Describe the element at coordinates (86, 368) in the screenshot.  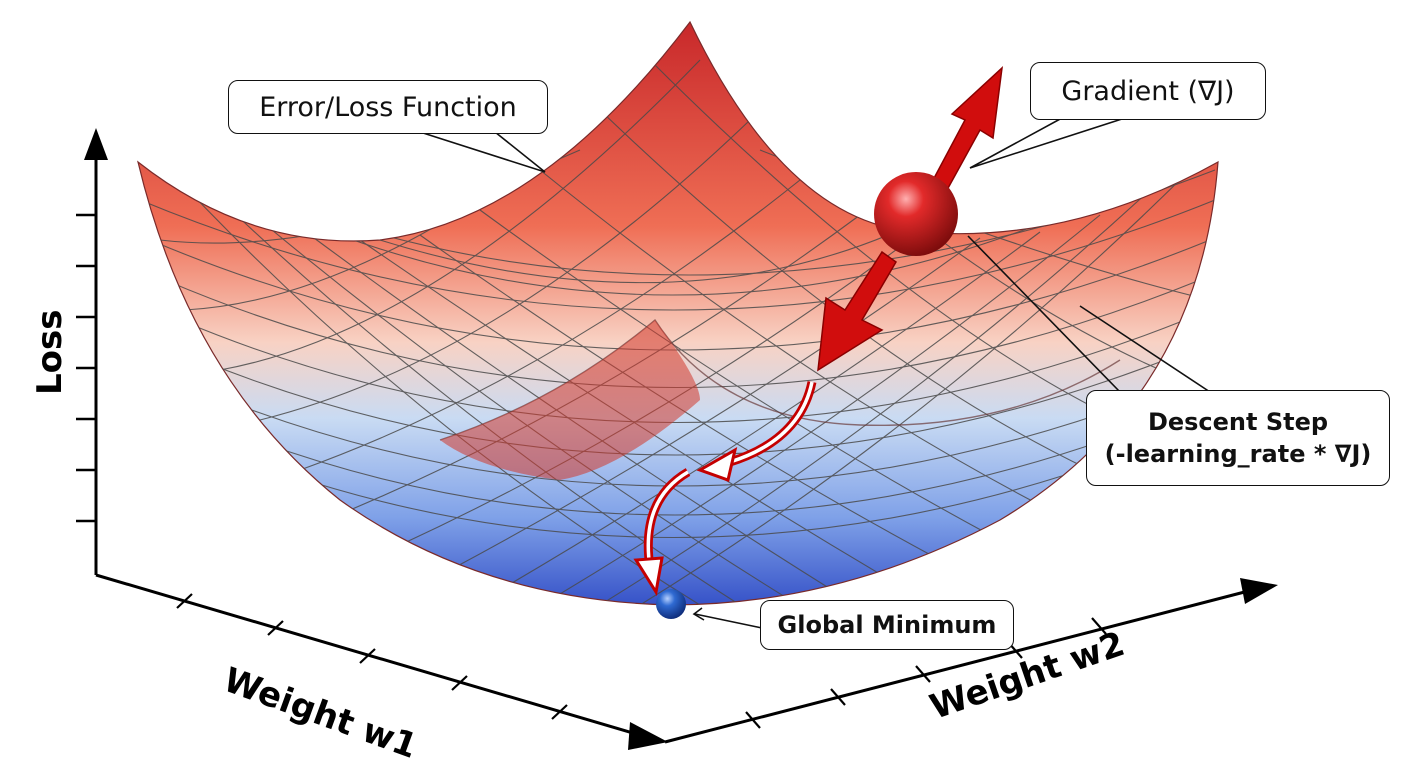
I see `loss-axis-ticks` at that location.